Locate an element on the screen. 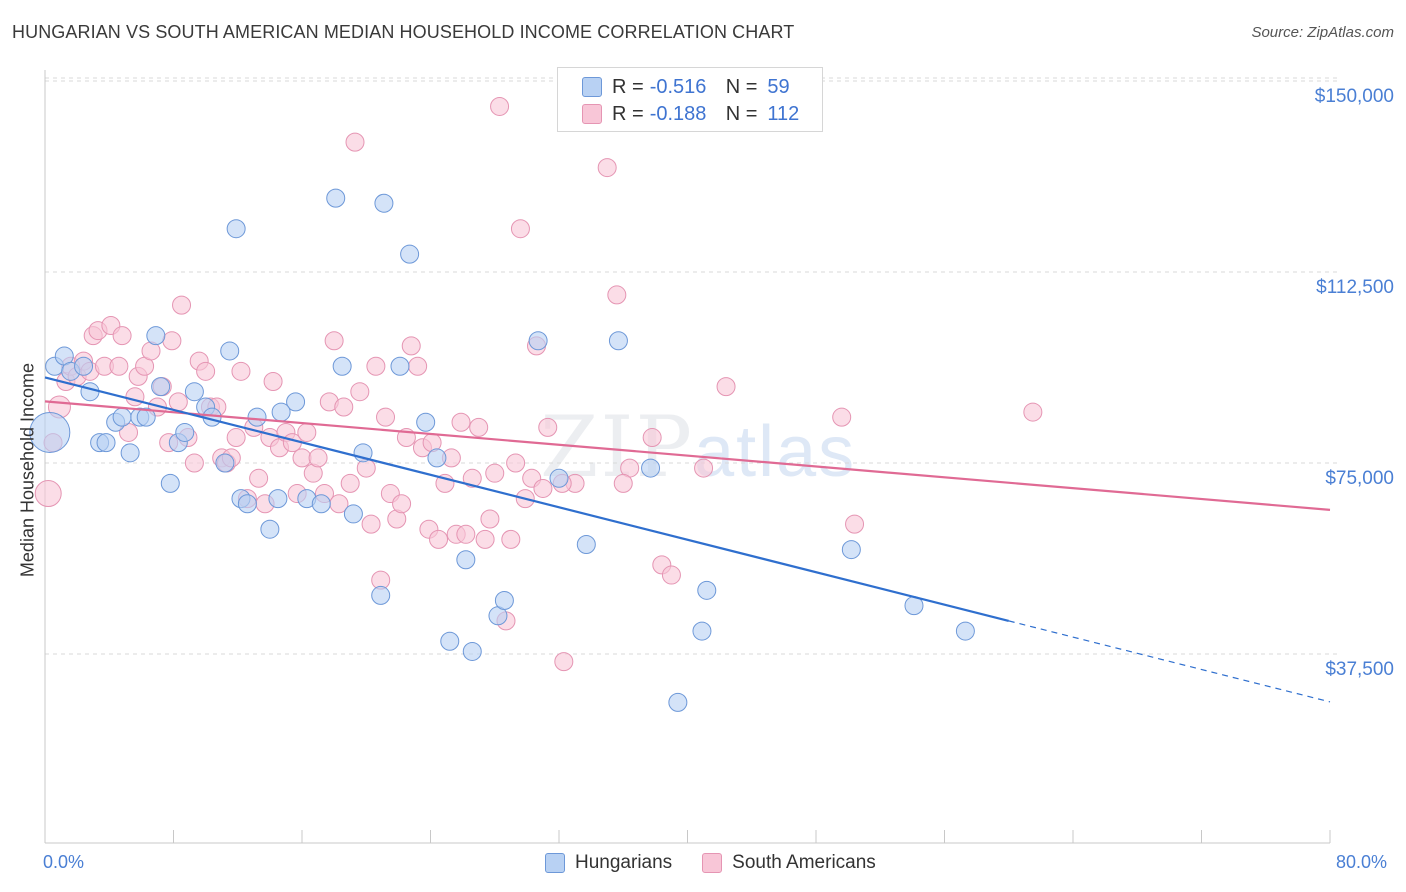 This screenshot has height=892, width=1406. legend-n-label: N = is located at coordinates (741, 86).